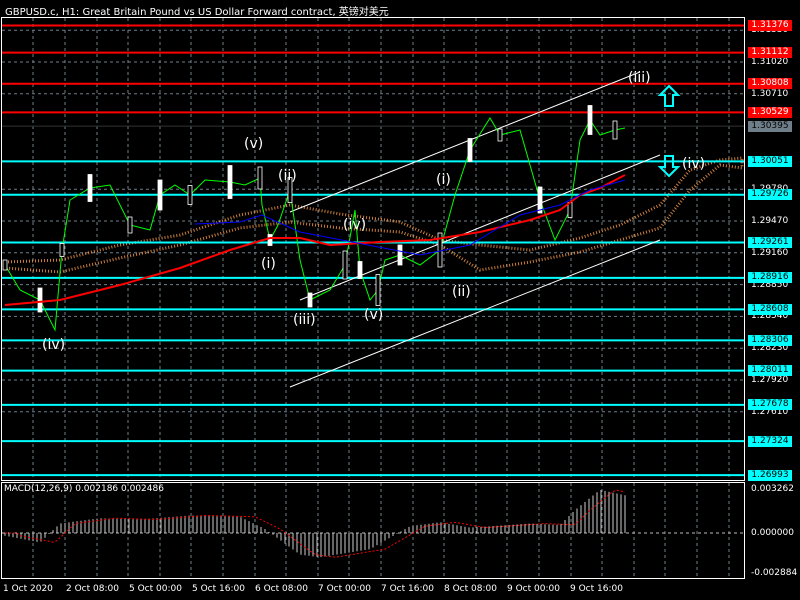 This screenshot has height=600, width=800. I want to click on macd-label: MACD(12,26,9) 0.002186 0.002486, so click(84, 489).